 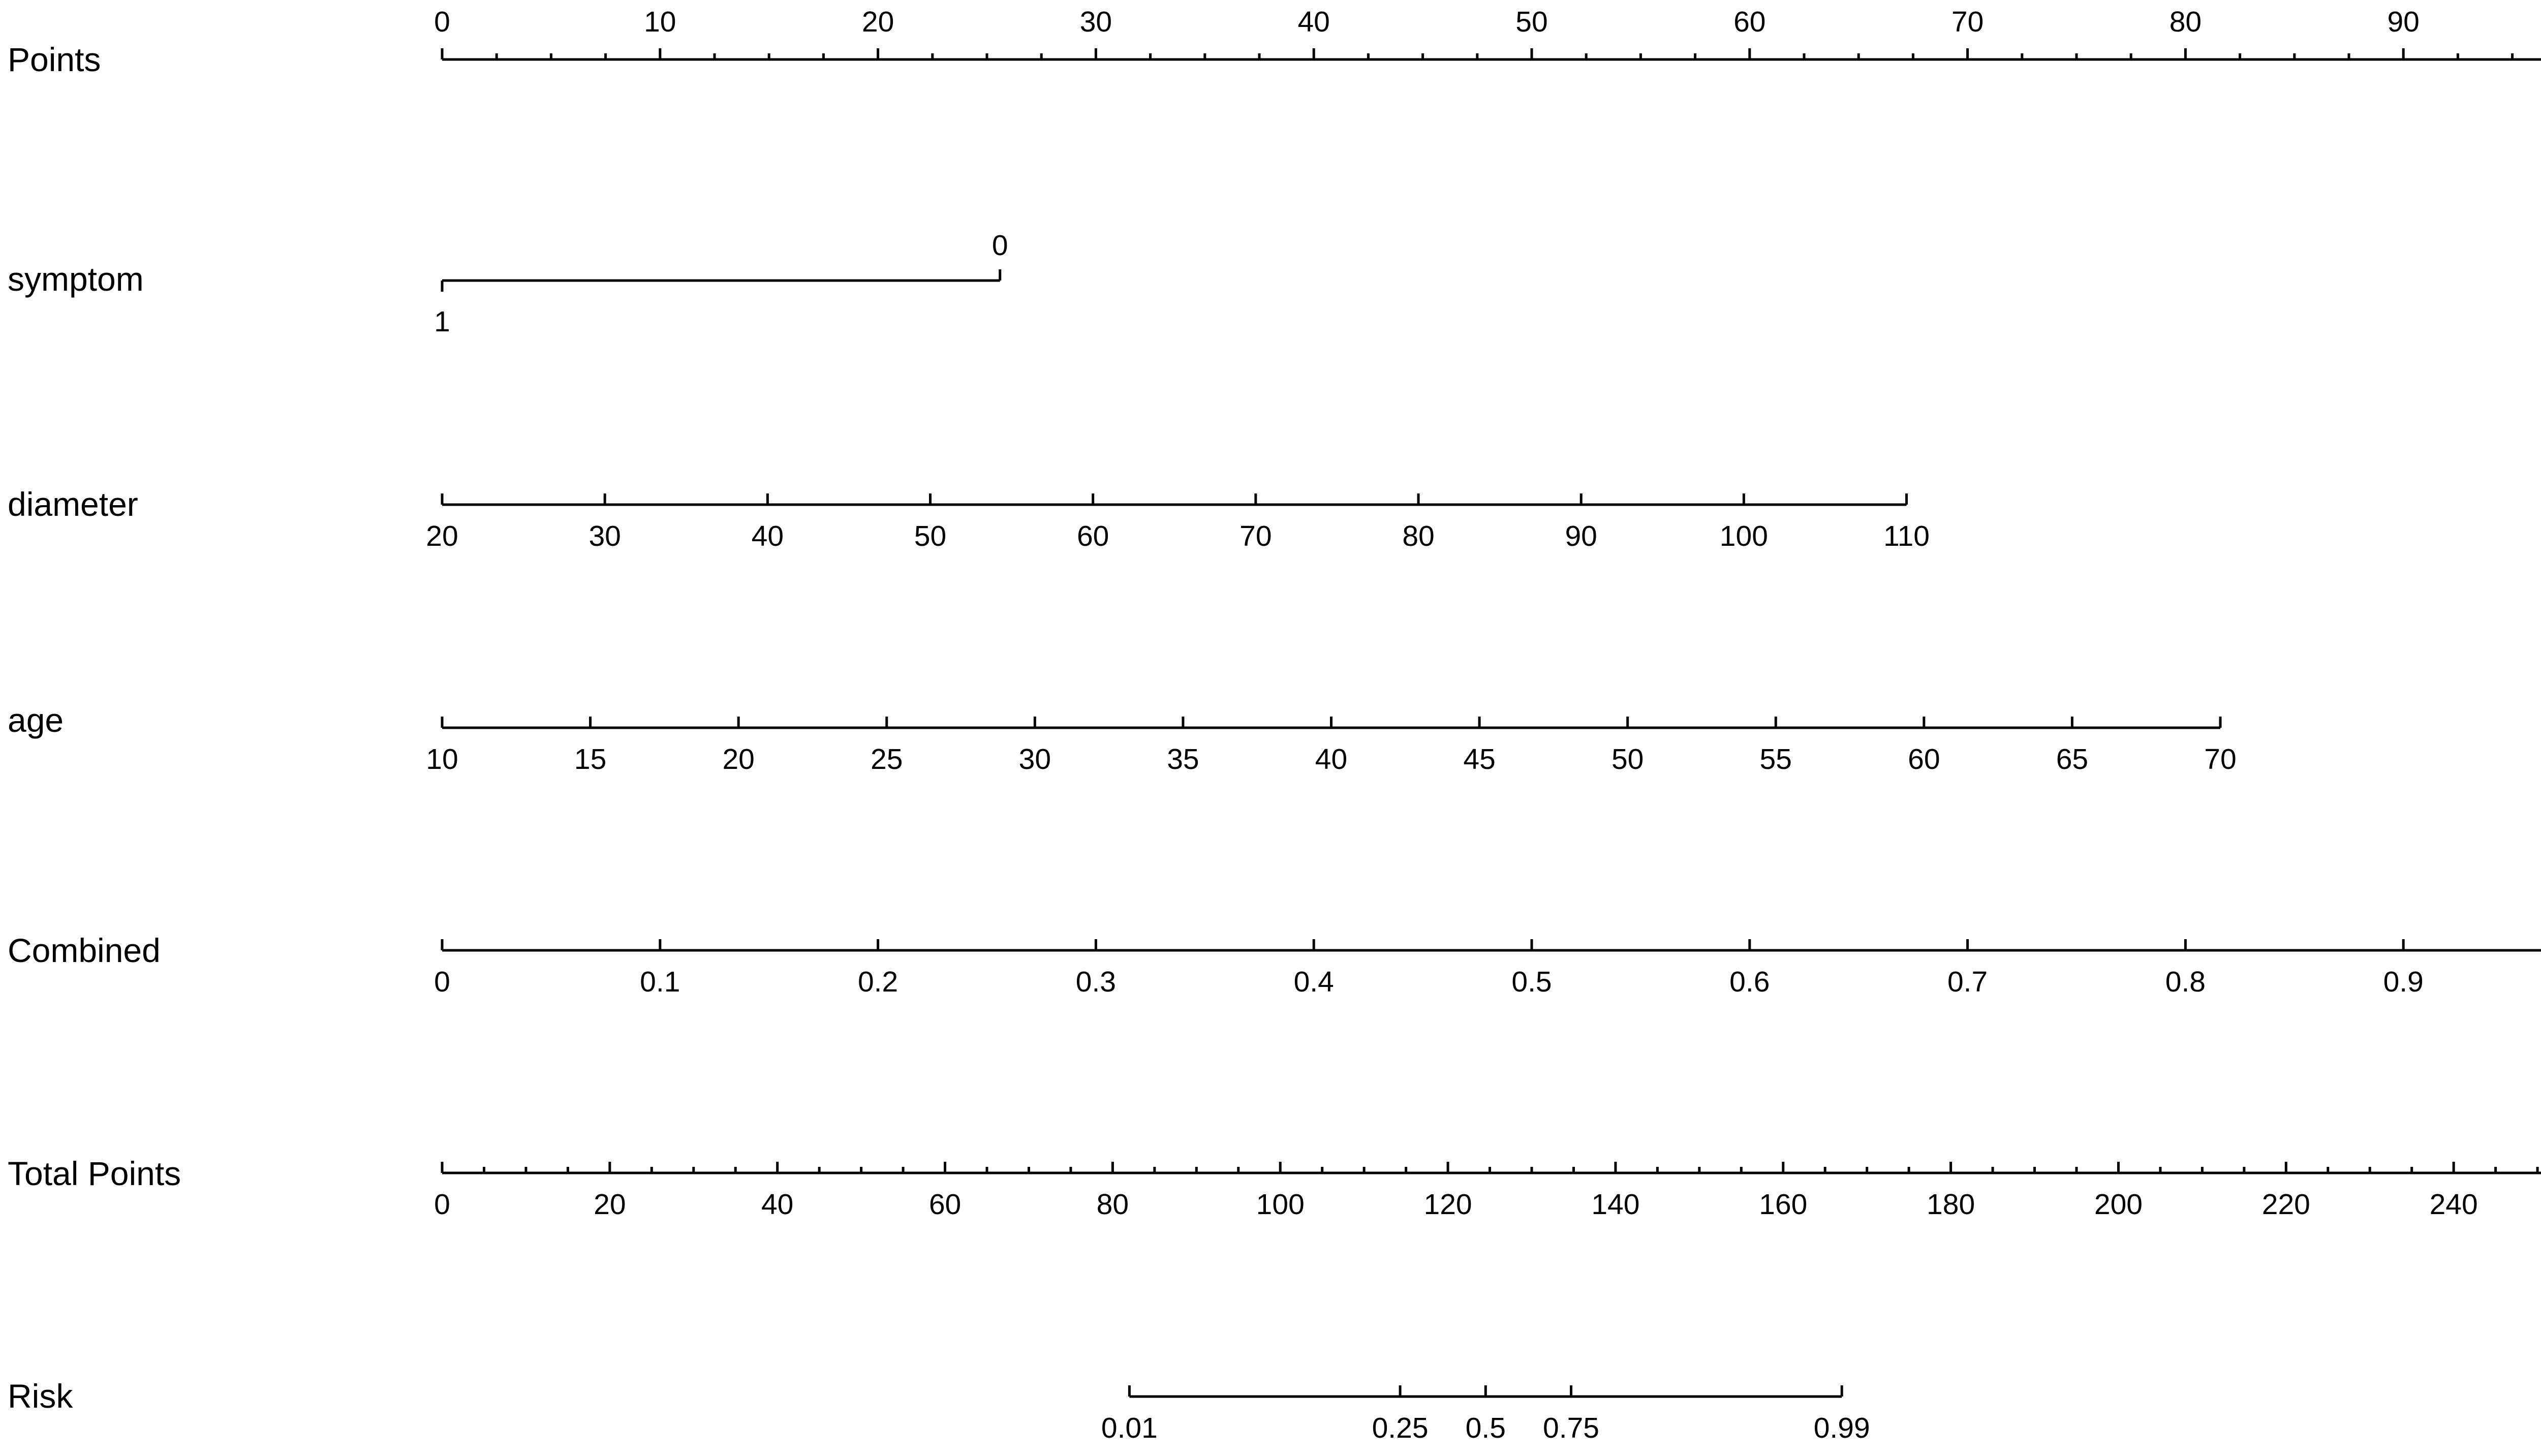 I want to click on tick-label-combined: 0.2, so click(x=878, y=982).